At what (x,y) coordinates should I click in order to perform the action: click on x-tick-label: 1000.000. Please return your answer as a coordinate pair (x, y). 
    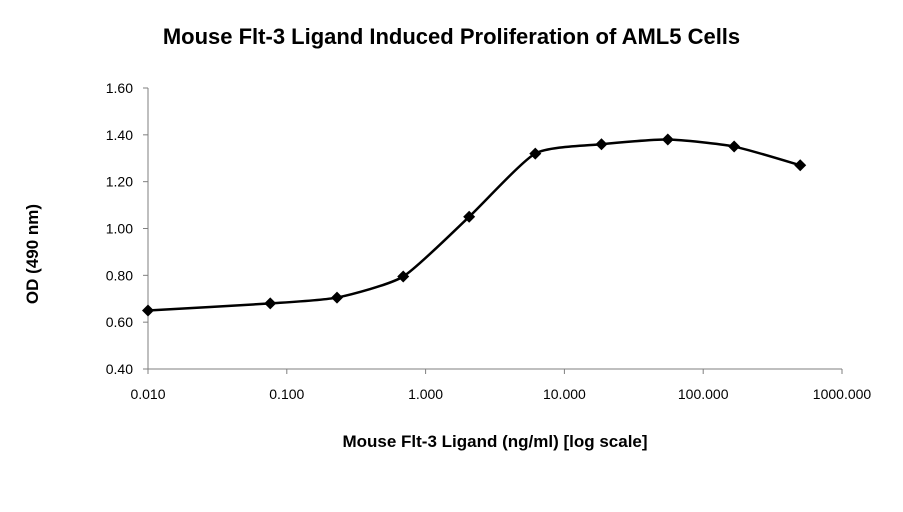
    Looking at the image, I should click on (842, 394).